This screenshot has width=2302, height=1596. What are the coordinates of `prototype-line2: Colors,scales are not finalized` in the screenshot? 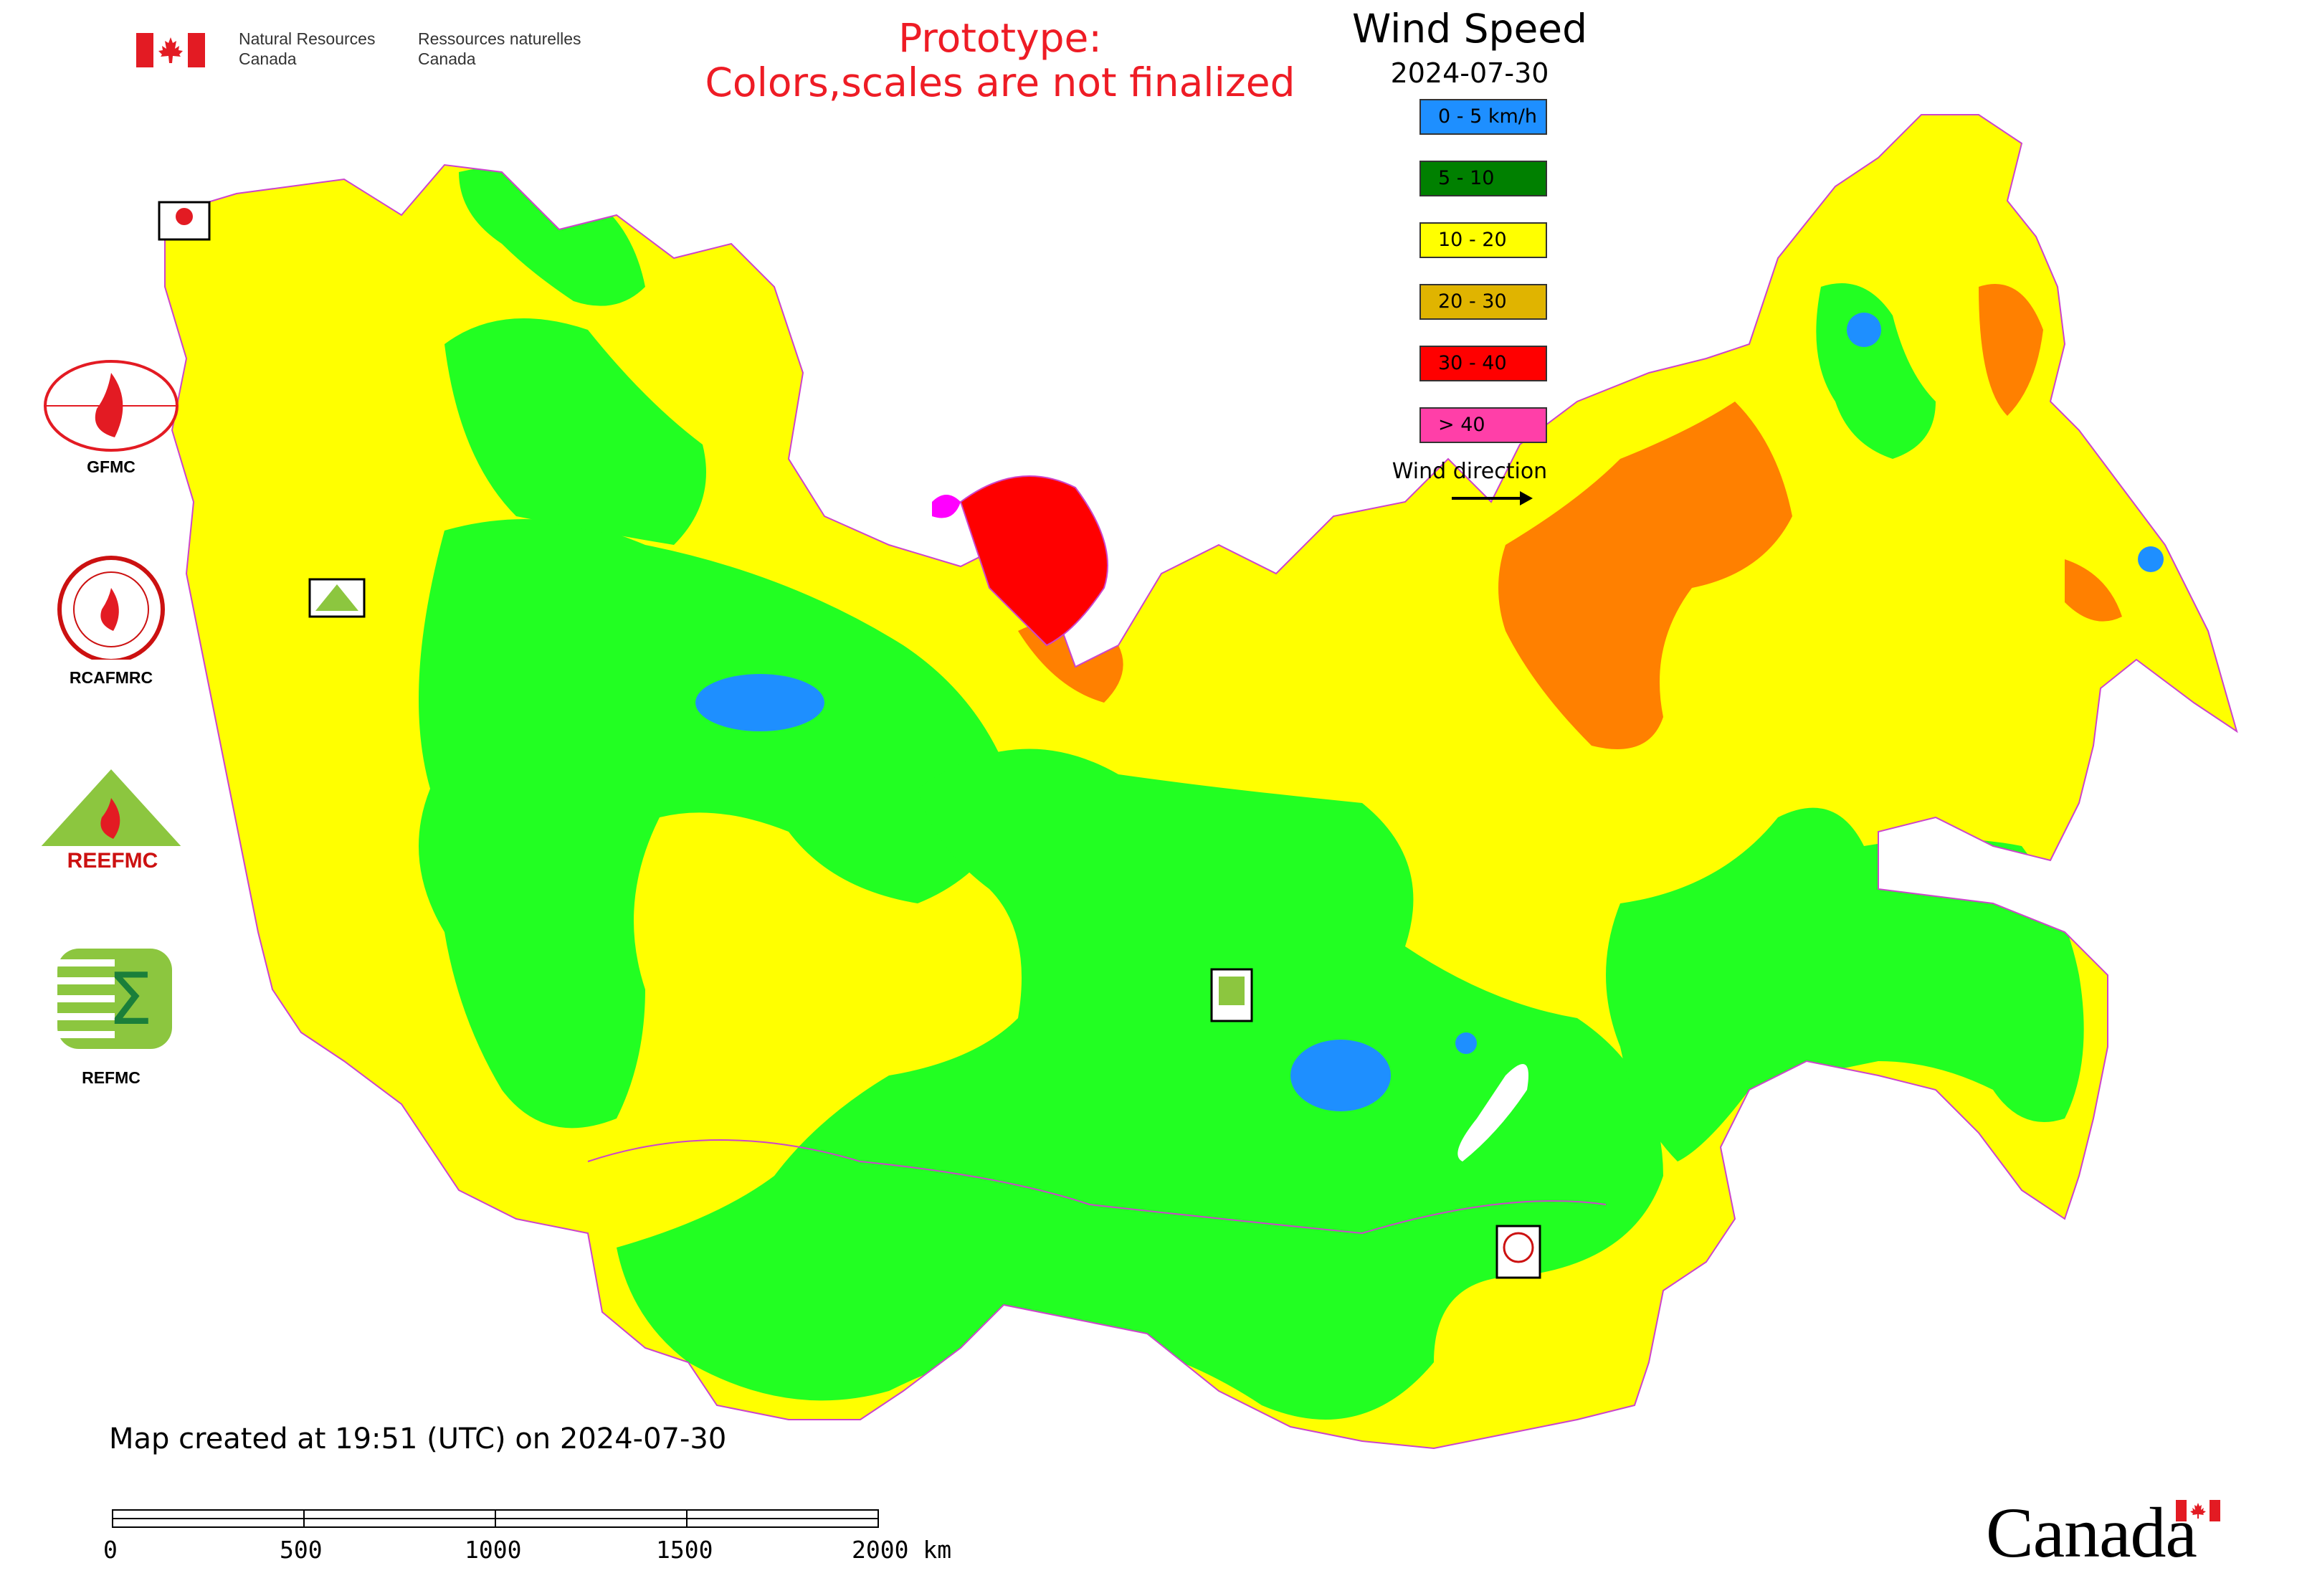 It's located at (1000, 82).